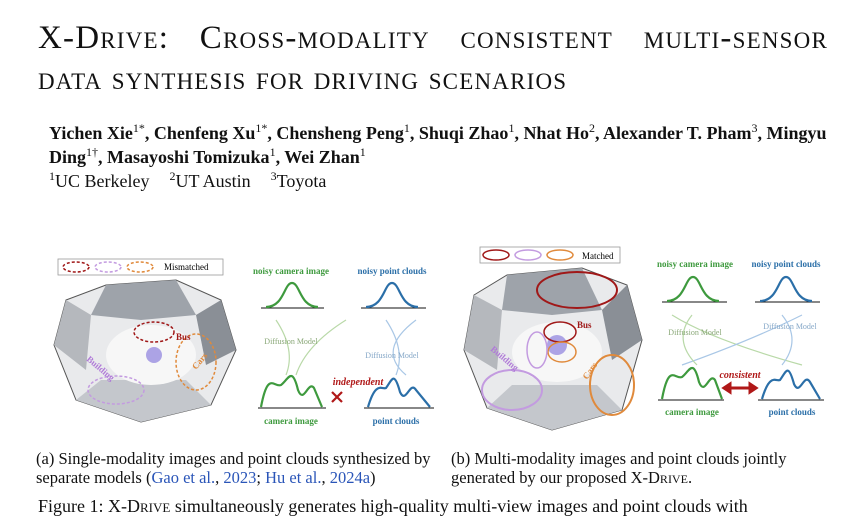  What do you see at coordinates (322, 157) in the screenshot?
I see `author-name: Wei Zhan` at bounding box center [322, 157].